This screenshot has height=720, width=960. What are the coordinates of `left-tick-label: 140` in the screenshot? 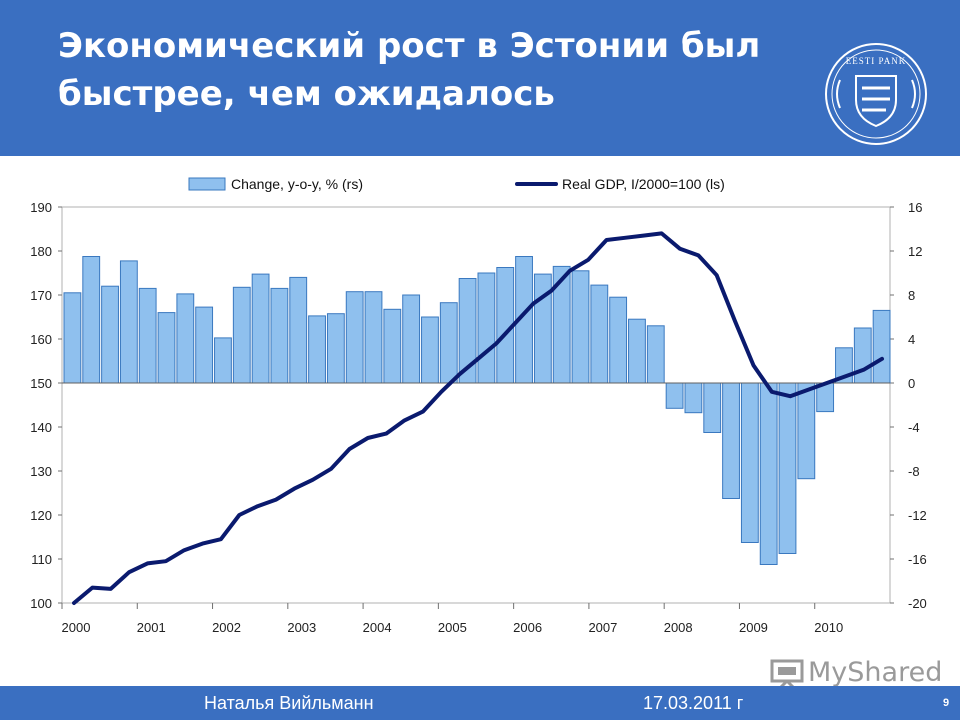 It's located at (41, 427).